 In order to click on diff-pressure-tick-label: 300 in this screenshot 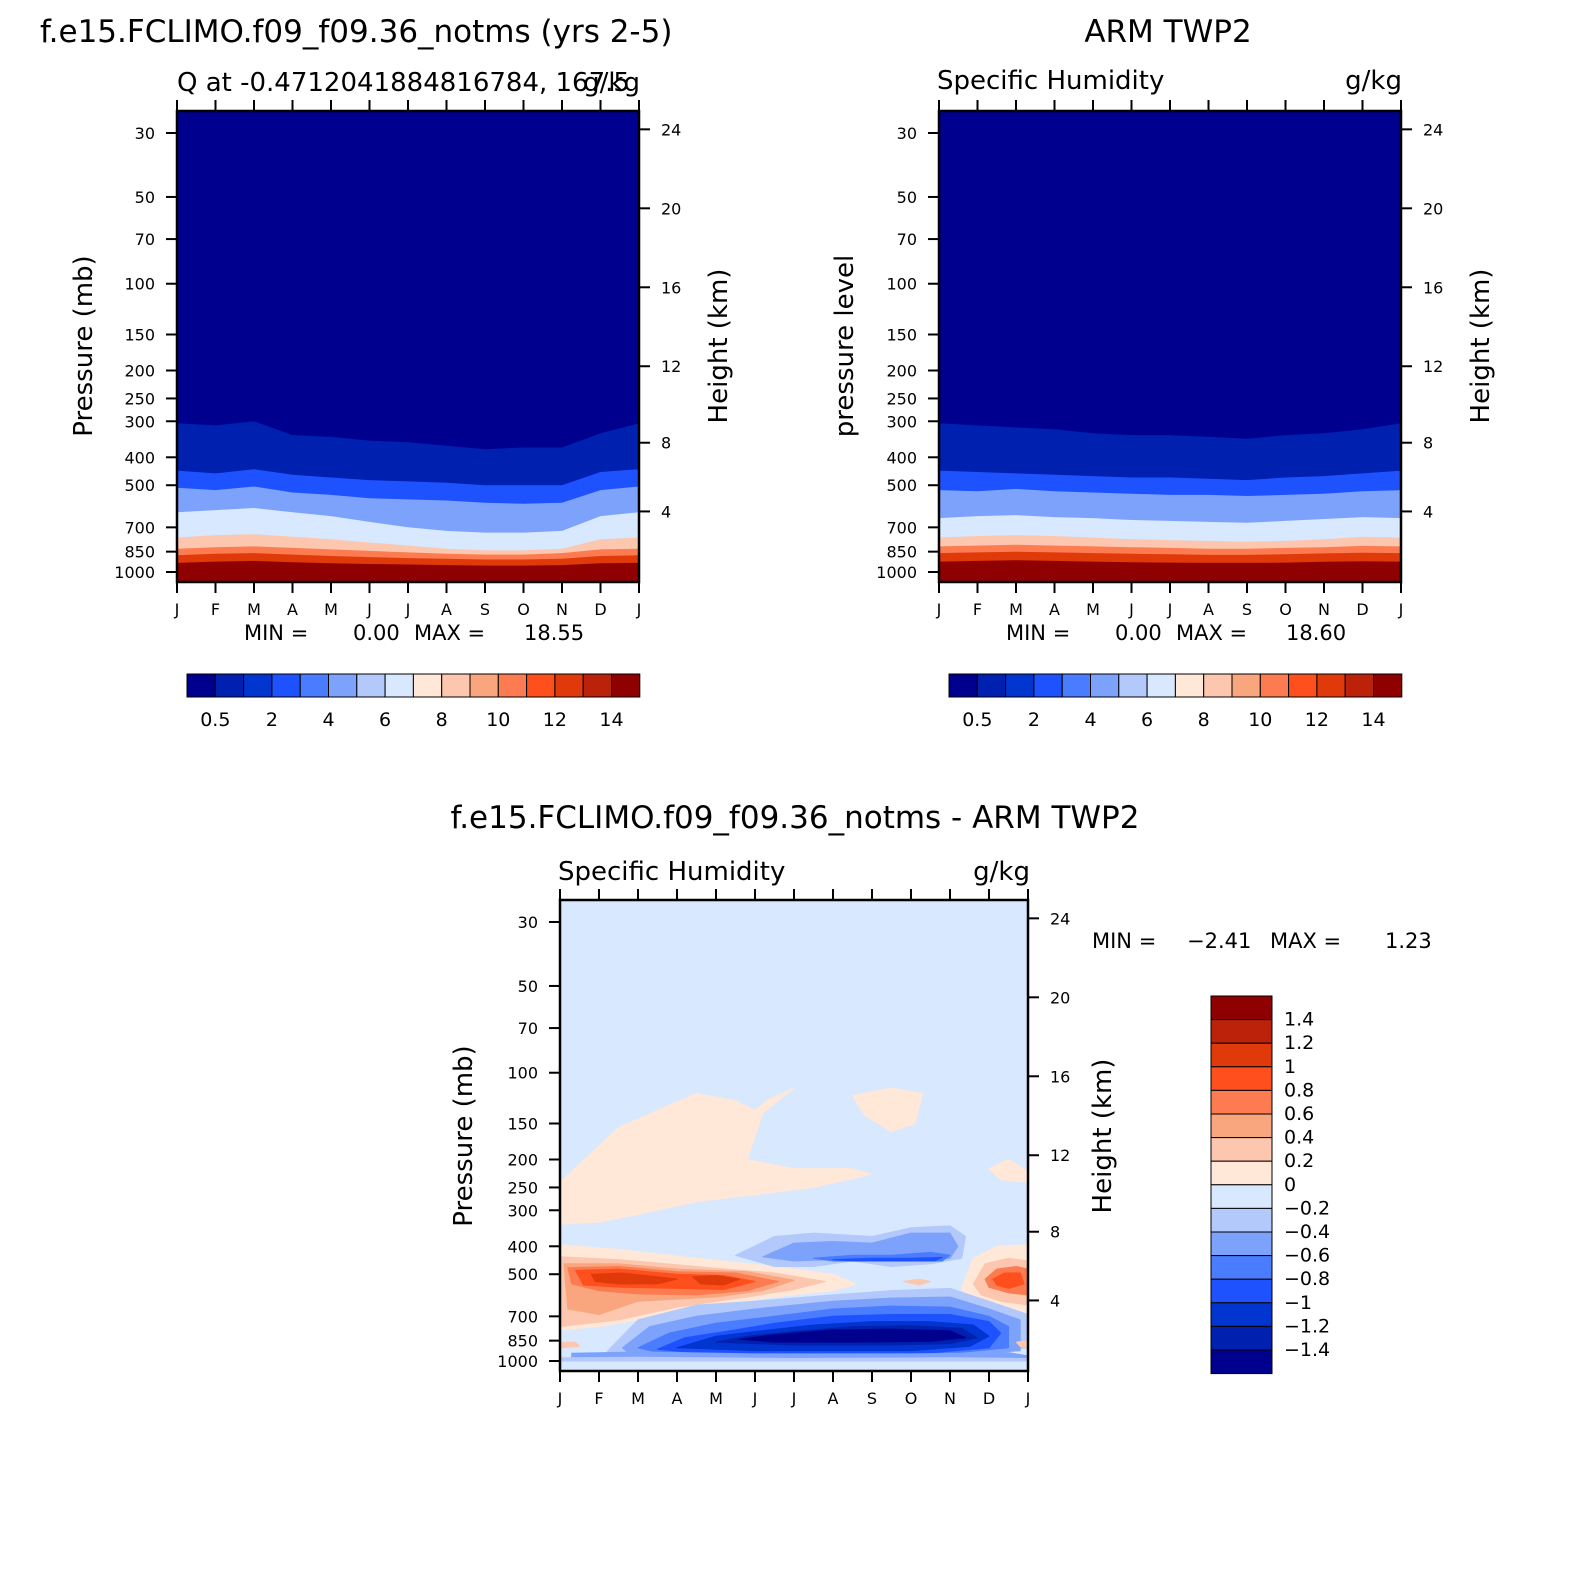, I will do `click(522, 1210)`.